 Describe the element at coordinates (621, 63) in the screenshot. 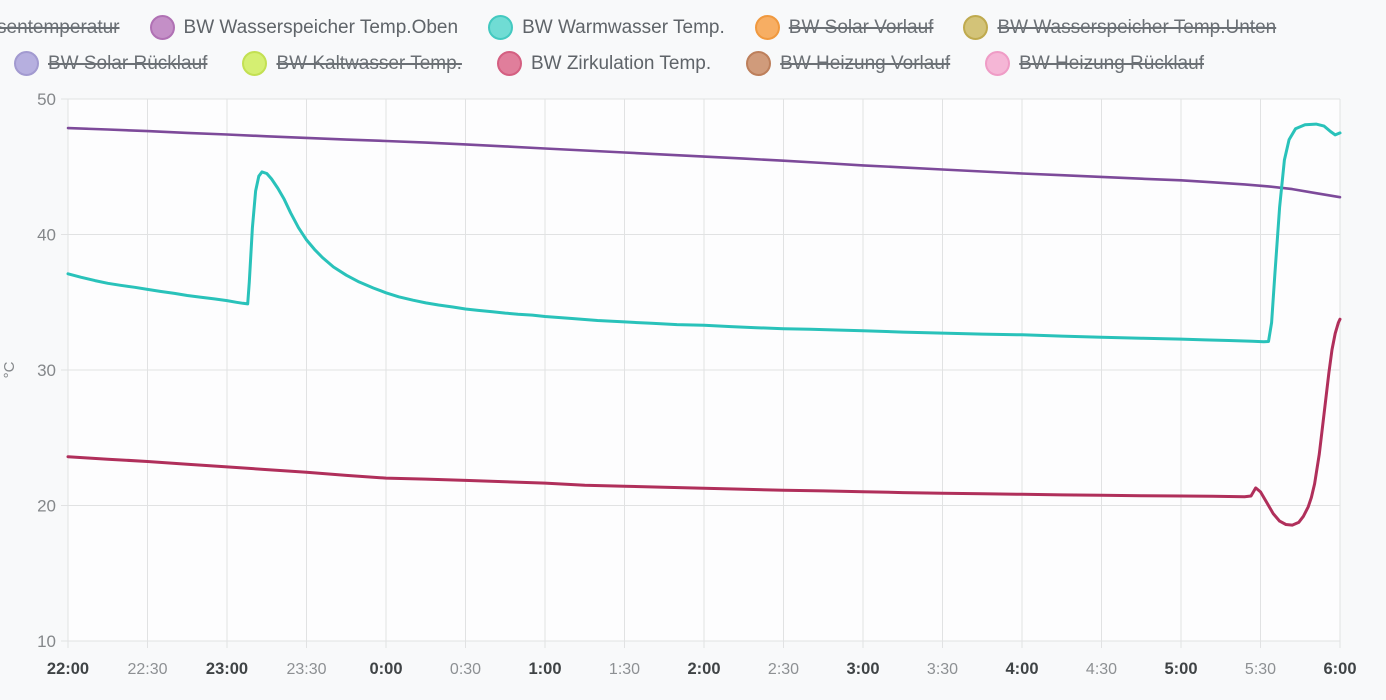

I see `legend-item-label: BW Zirkulation Temp.` at that location.